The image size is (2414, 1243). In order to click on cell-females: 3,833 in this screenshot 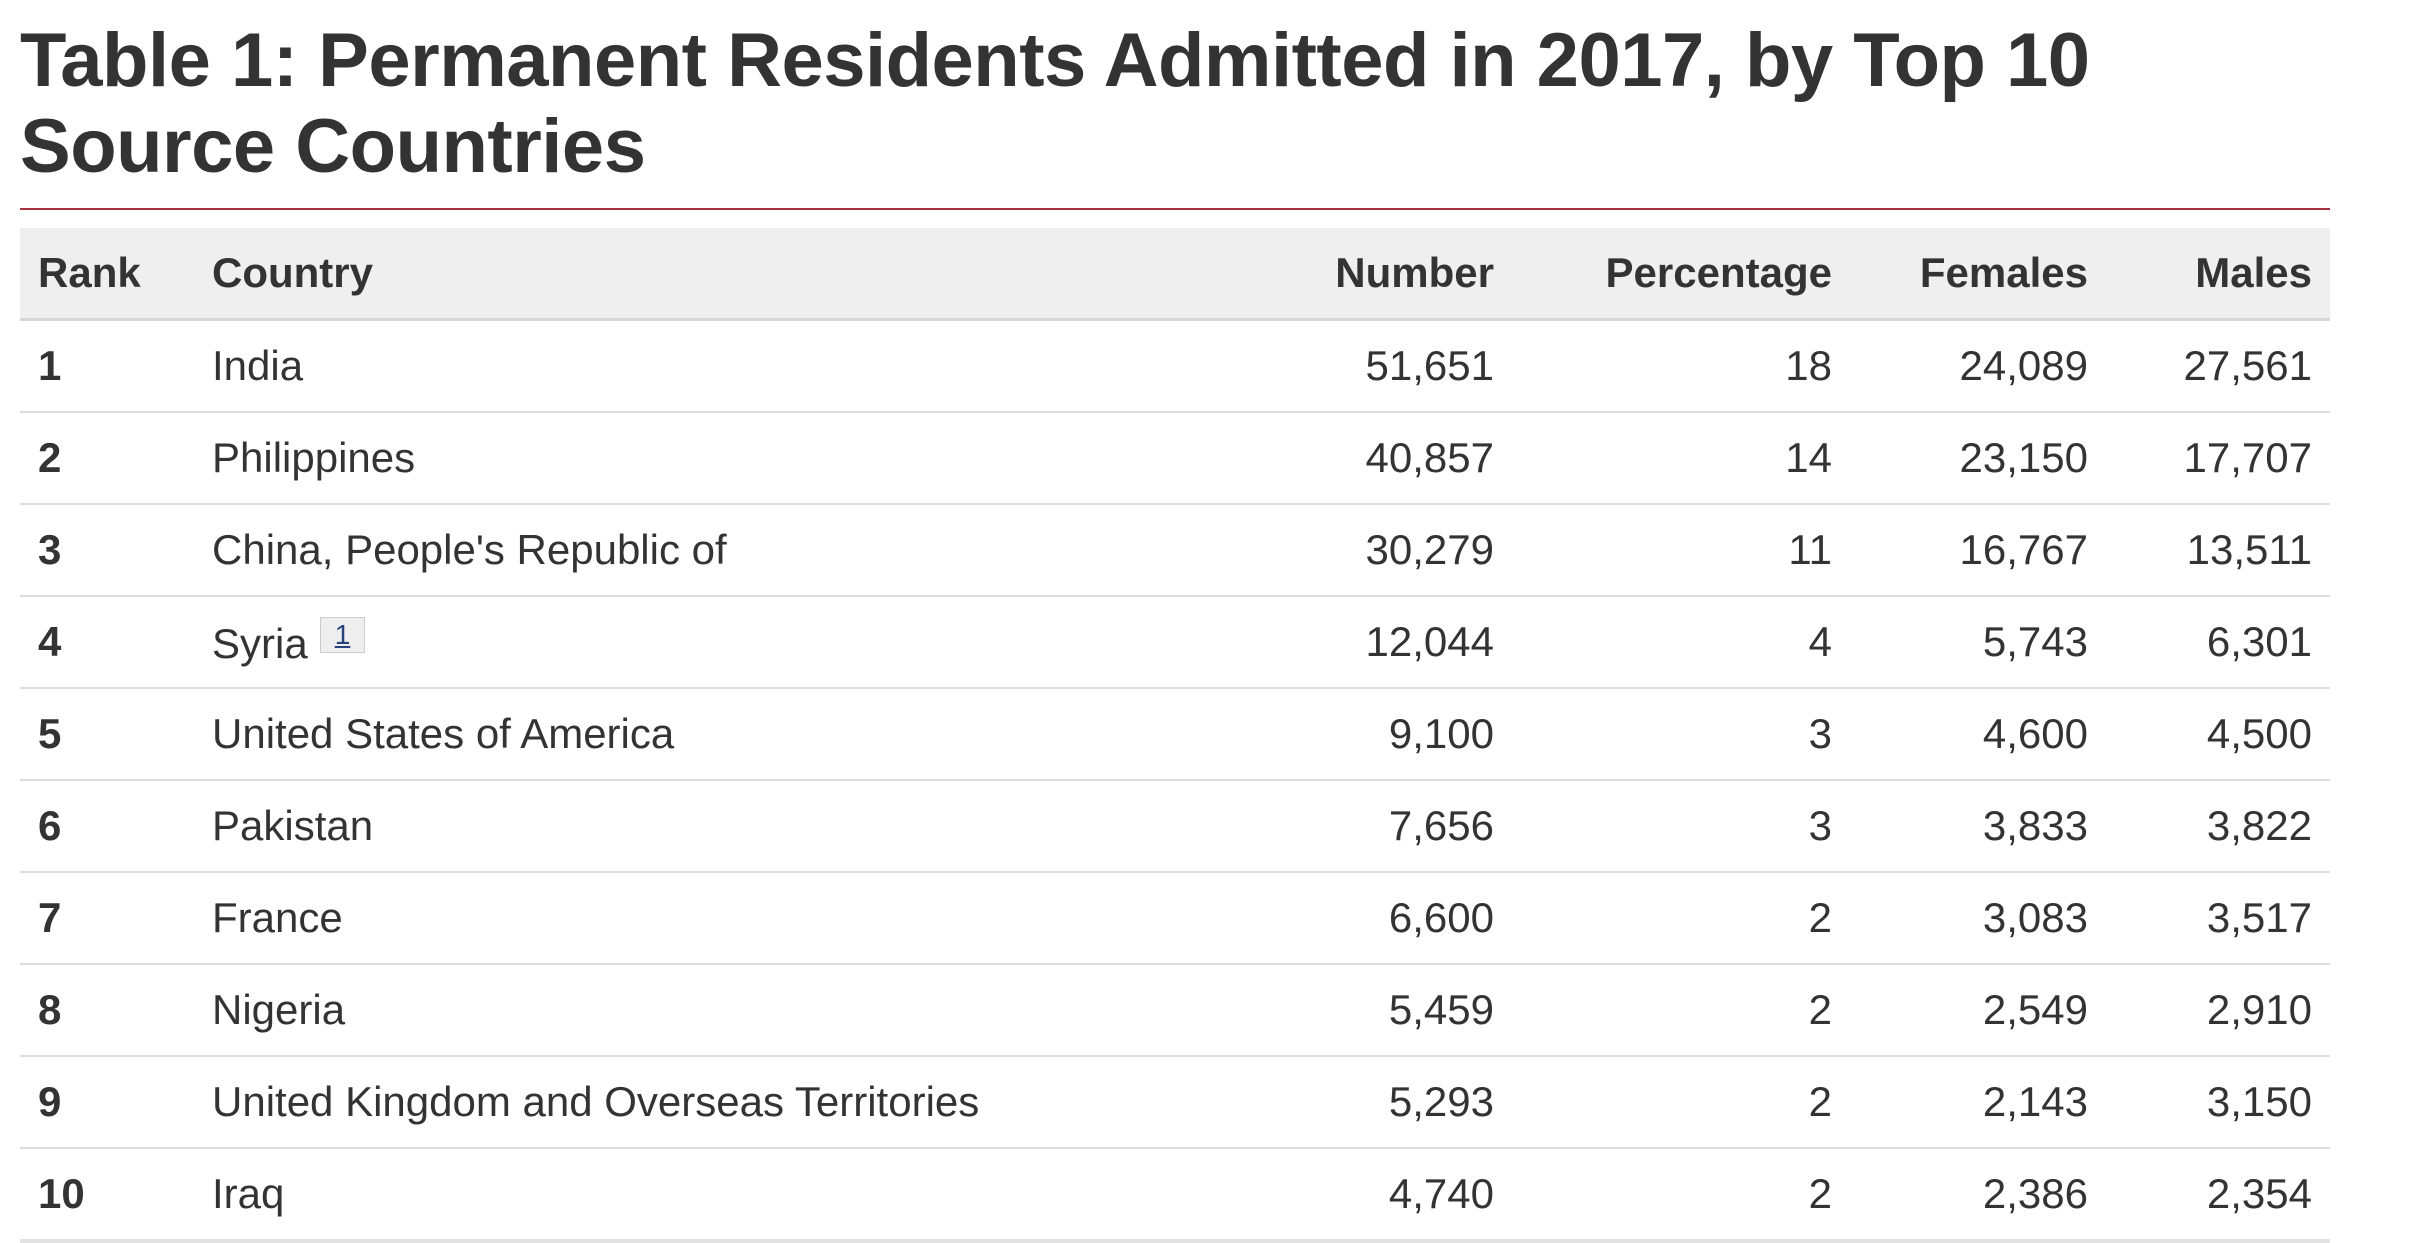, I will do `click(1978, 826)`.